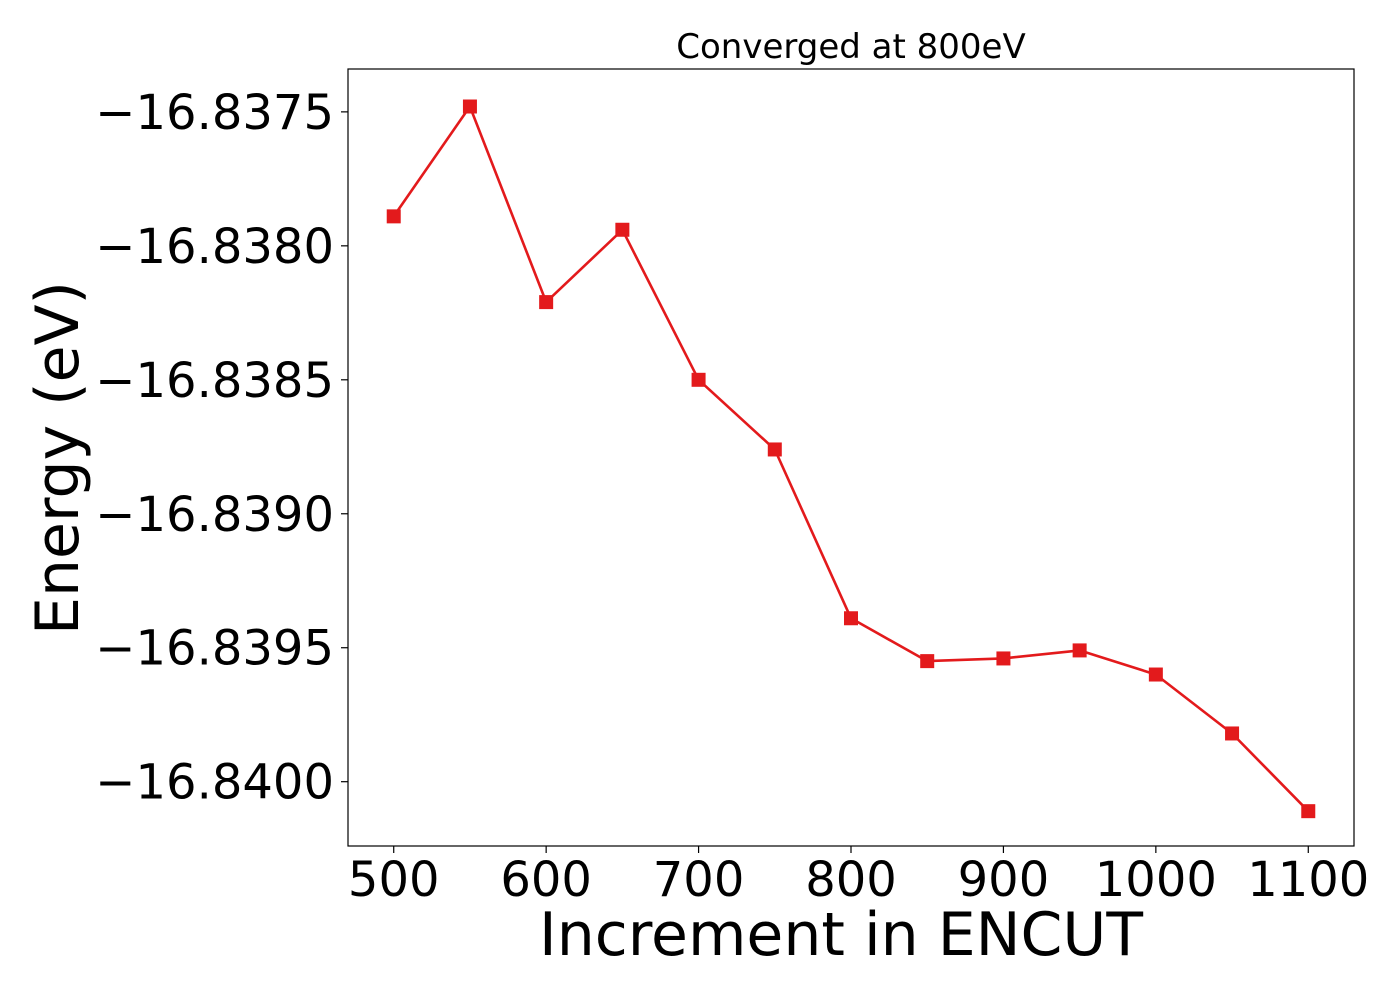 The height and width of the screenshot is (1000, 1400). Describe the element at coordinates (214, 113) in the screenshot. I see `y-tick-label: −16.8375` at that location.